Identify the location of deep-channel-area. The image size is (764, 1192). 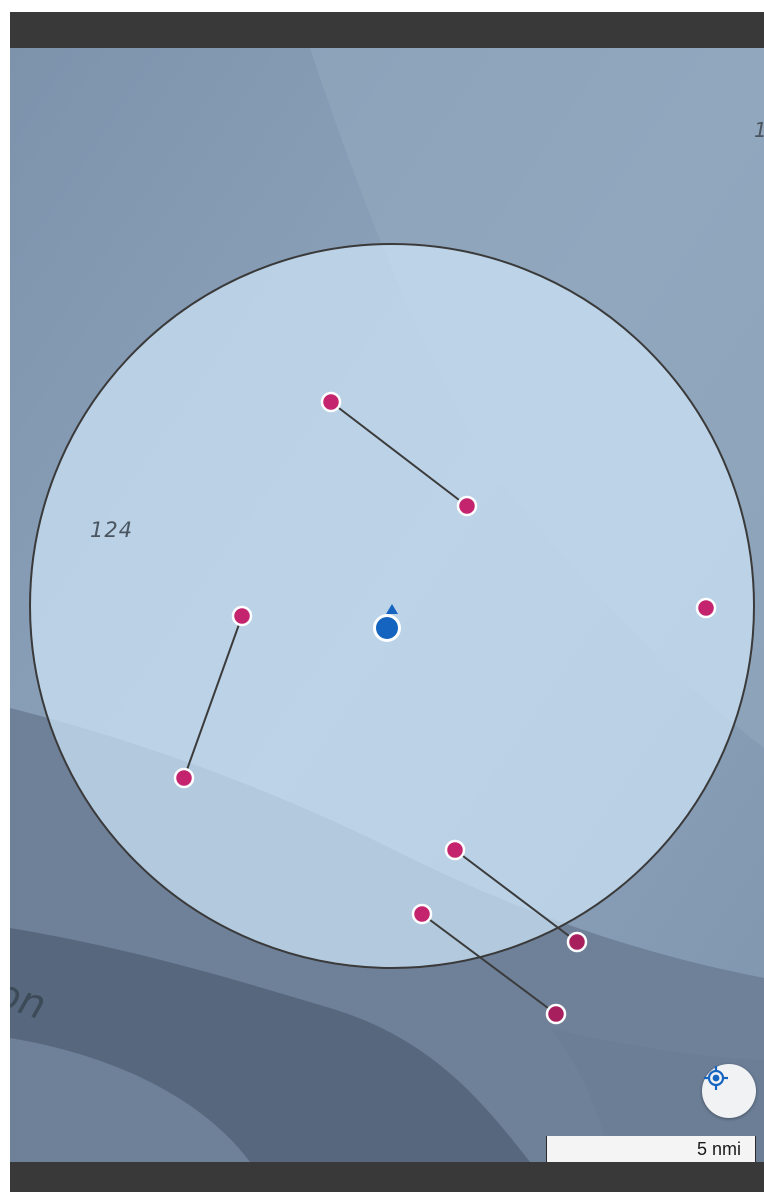
(270, 1045).